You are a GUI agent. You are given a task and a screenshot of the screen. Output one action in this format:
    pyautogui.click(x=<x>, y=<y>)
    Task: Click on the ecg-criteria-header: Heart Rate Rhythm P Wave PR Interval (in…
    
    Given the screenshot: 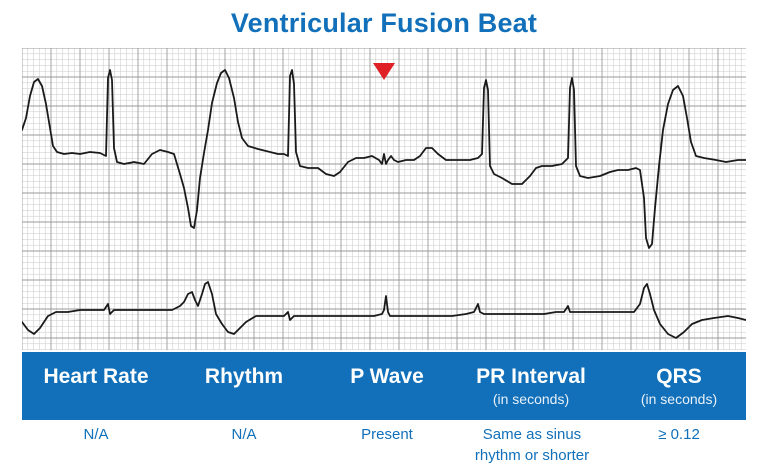 What is the action you would take?
    pyautogui.click(x=384, y=386)
    